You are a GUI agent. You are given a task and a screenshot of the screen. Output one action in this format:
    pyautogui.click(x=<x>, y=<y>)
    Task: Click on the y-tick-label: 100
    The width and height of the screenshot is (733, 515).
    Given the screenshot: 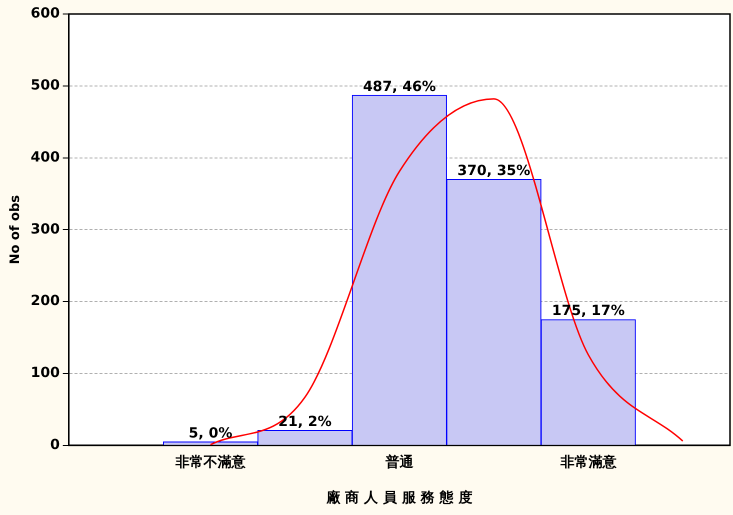 What is the action you would take?
    pyautogui.click(x=45, y=373)
    